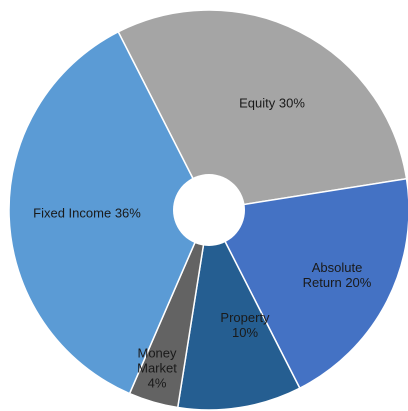 This screenshot has width=408, height=411. Describe the element at coordinates (127, 213) in the screenshot. I see `slice-value: 36%` at that location.